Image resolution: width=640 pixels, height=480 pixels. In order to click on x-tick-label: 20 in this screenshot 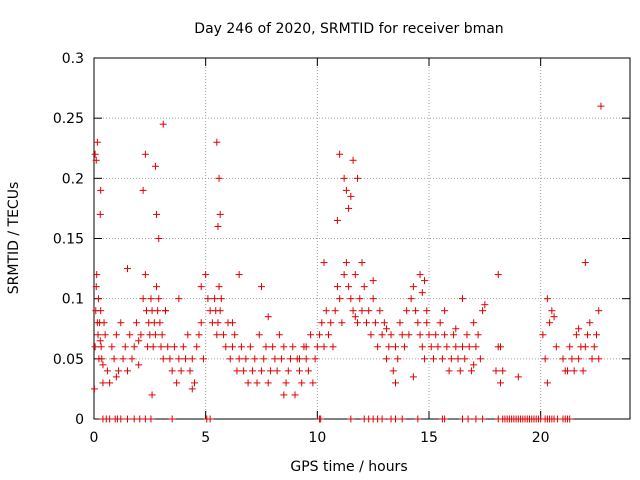, I will do `click(541, 438)`.